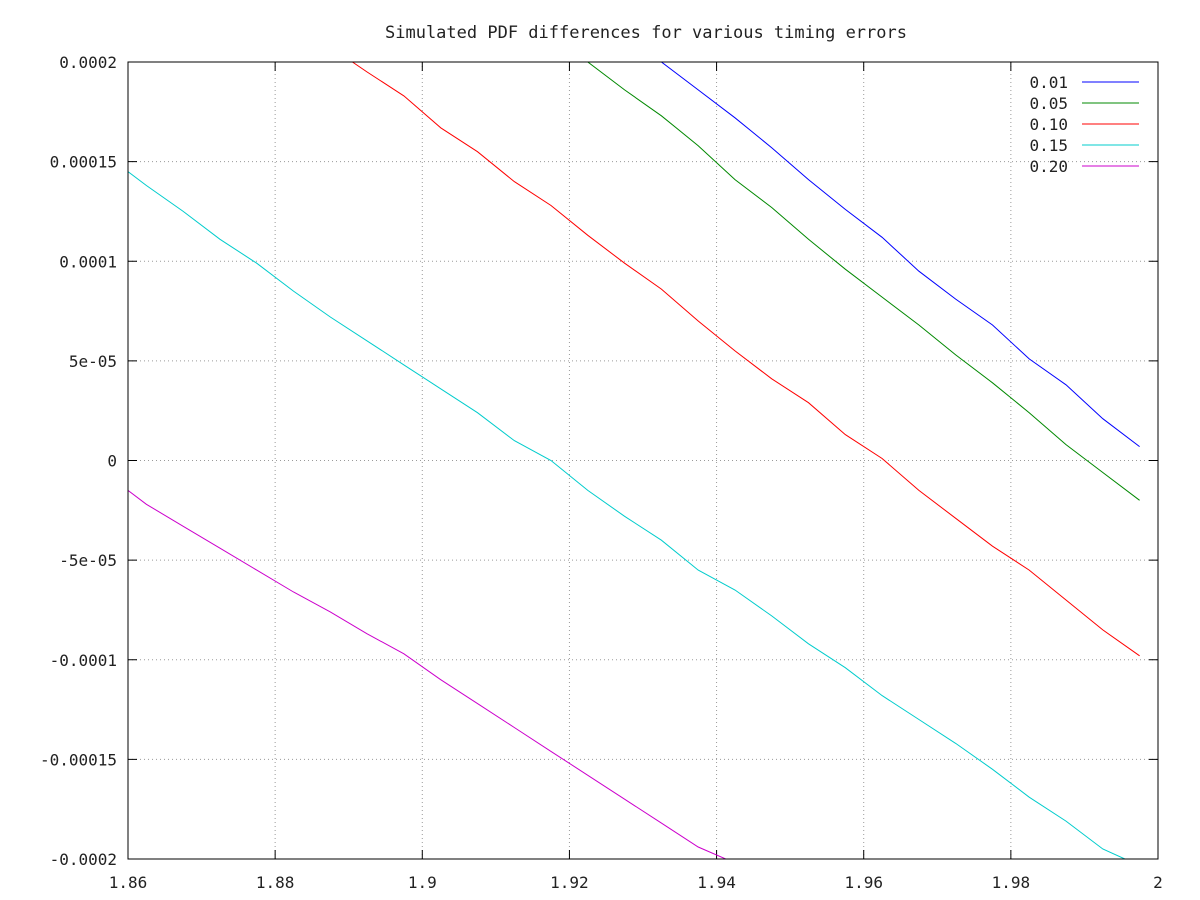  What do you see at coordinates (1048, 166) in the screenshot?
I see `legend-label: 0.20` at bounding box center [1048, 166].